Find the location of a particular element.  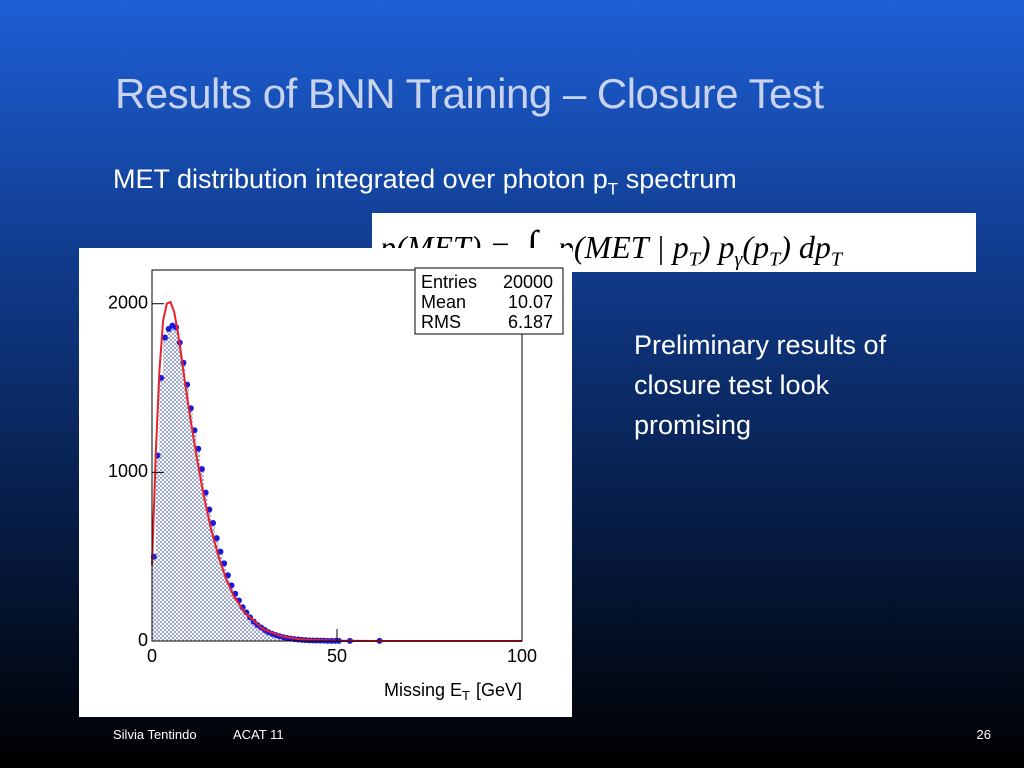

y-tick-label: 1000 is located at coordinates (128, 471).